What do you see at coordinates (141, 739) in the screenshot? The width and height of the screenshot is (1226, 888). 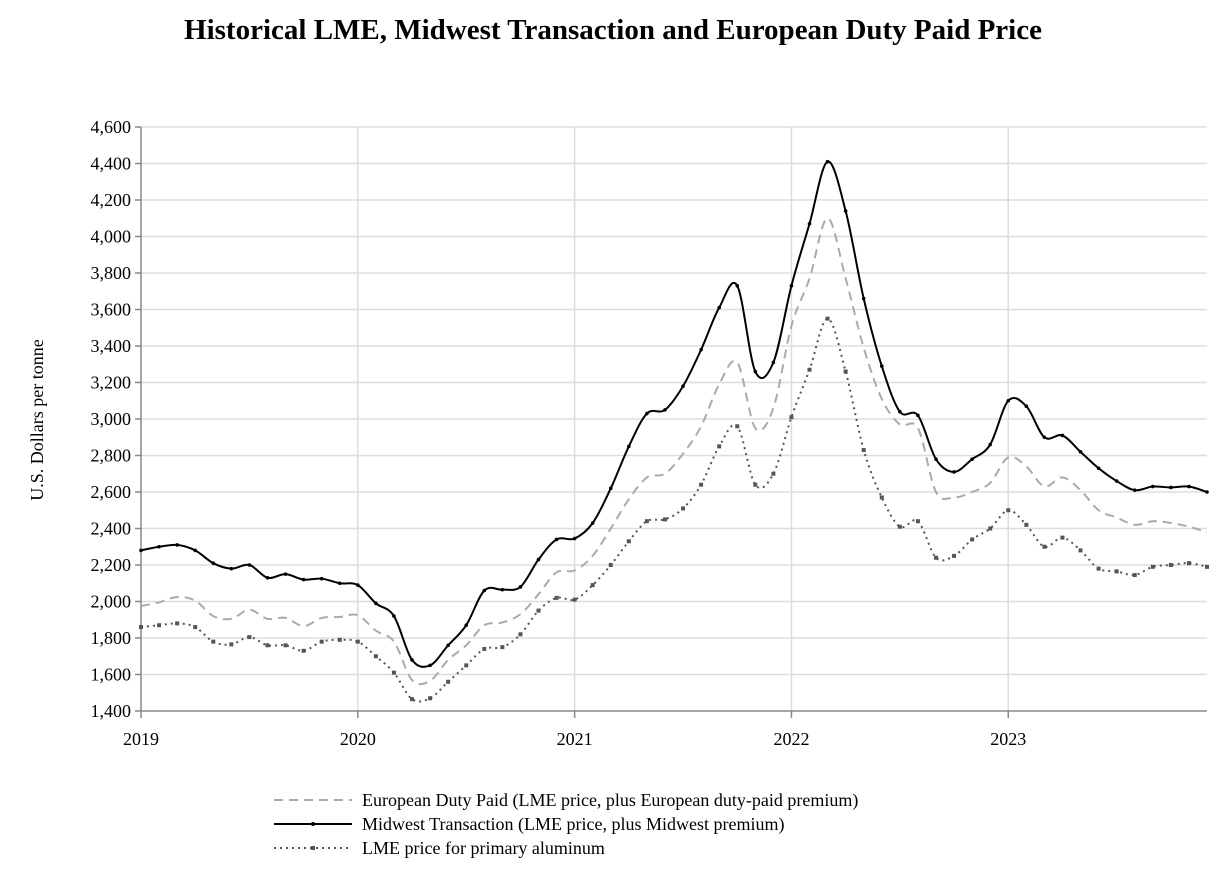 I see `x-tick-label: 2019` at bounding box center [141, 739].